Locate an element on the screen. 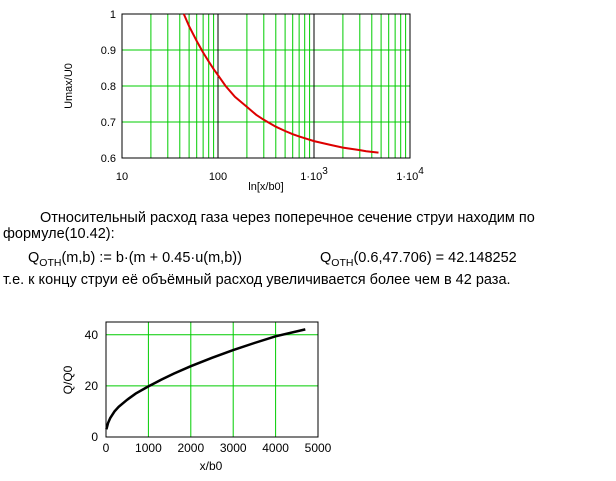 Image resolution: width=616 pixels, height=481 pixels. y-axis-label: Umax/U0 is located at coordinates (69, 86).